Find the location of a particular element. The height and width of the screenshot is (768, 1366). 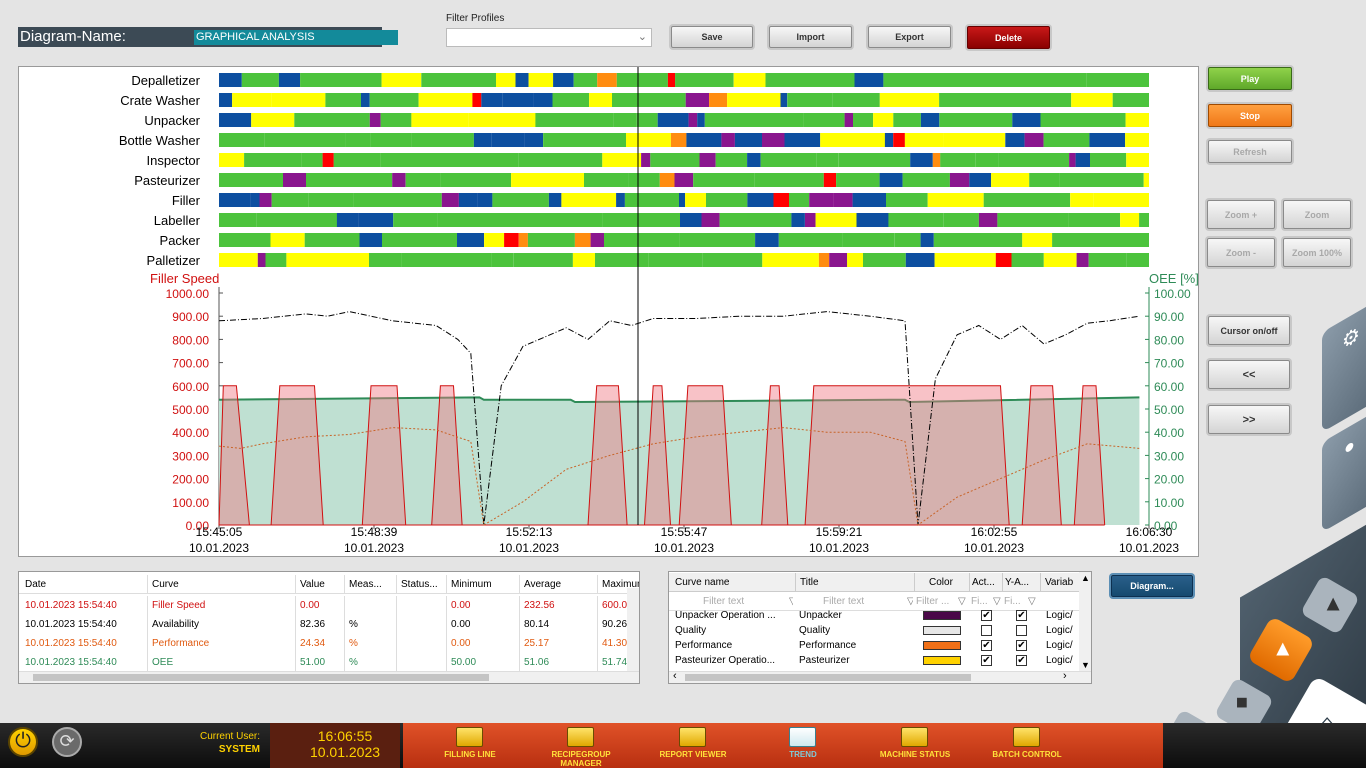

refresh-button: Refresh is located at coordinates (1250, 151).